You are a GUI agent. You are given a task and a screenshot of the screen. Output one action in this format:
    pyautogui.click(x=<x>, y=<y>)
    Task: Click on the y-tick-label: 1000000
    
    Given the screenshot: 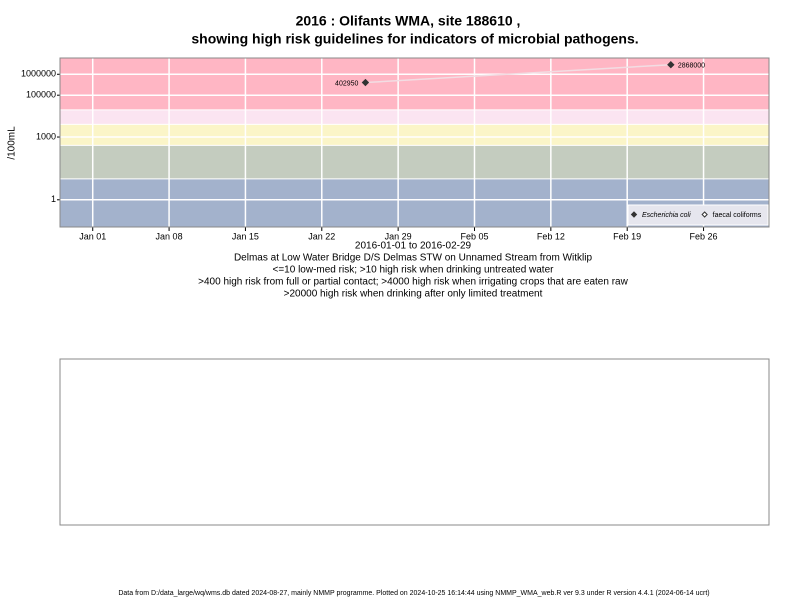 What is the action you would take?
    pyautogui.click(x=38, y=74)
    